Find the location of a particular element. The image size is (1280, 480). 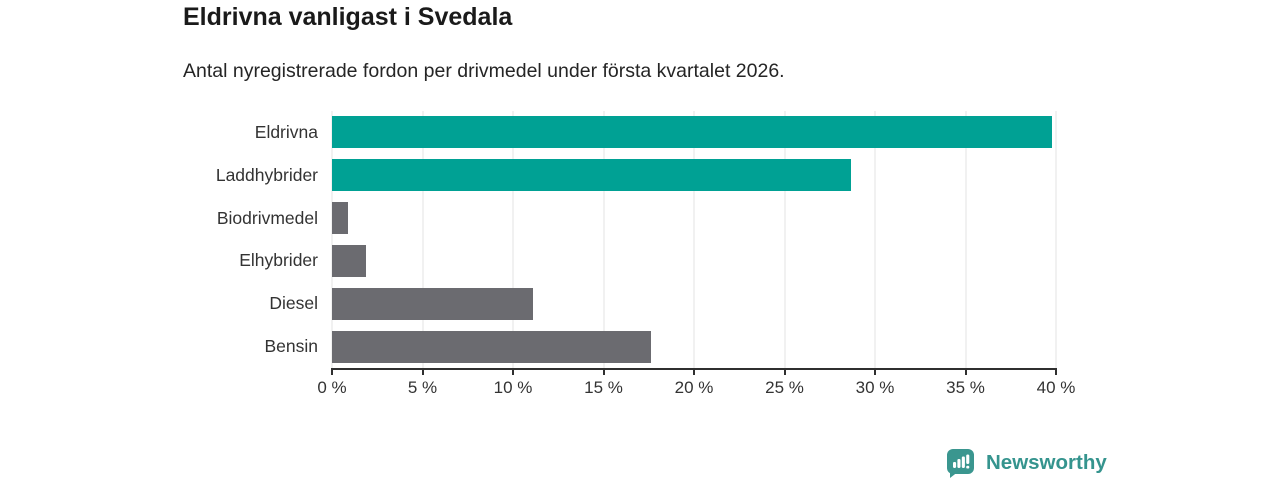

bar-row: Bensin is located at coordinates (660, 346).